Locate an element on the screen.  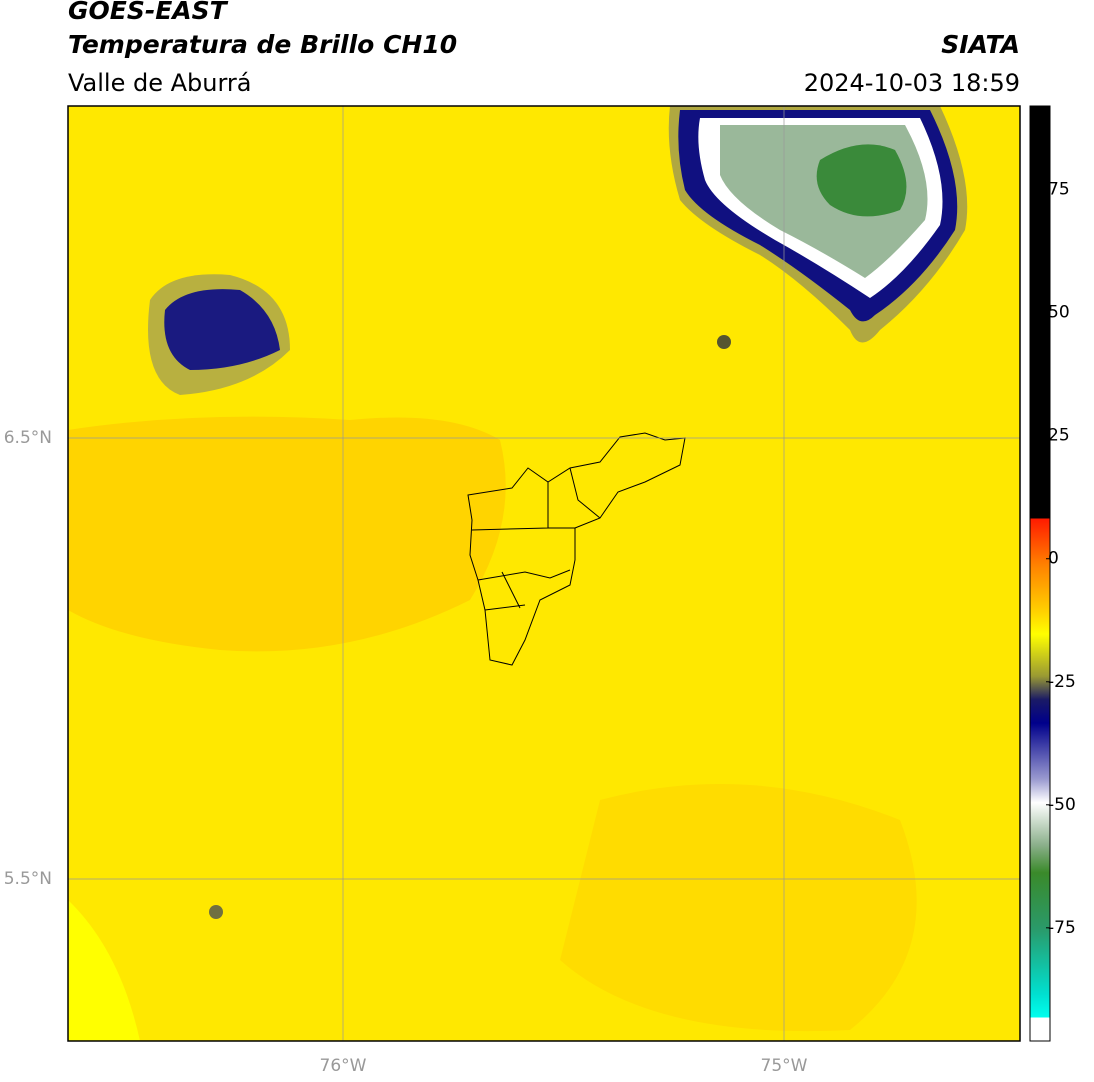
subtitle: Temperatura de Brillo CH10 is located at coordinates (262, 44).